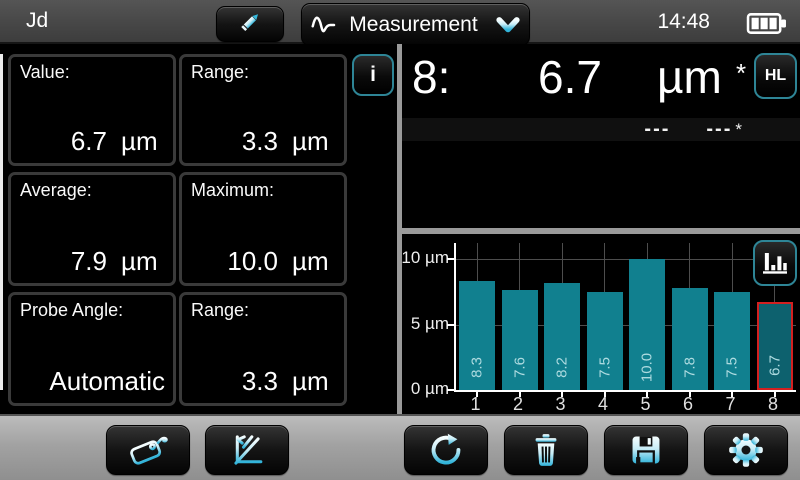 Image resolution: width=800 pixels, height=480 pixels. I want to click on bar-value-label: 8.2, so click(562, 367).